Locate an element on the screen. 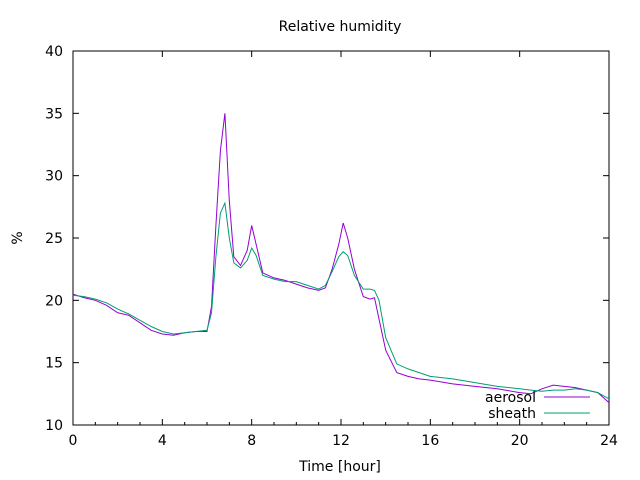  chart-title: Relative humidity is located at coordinates (340, 27).